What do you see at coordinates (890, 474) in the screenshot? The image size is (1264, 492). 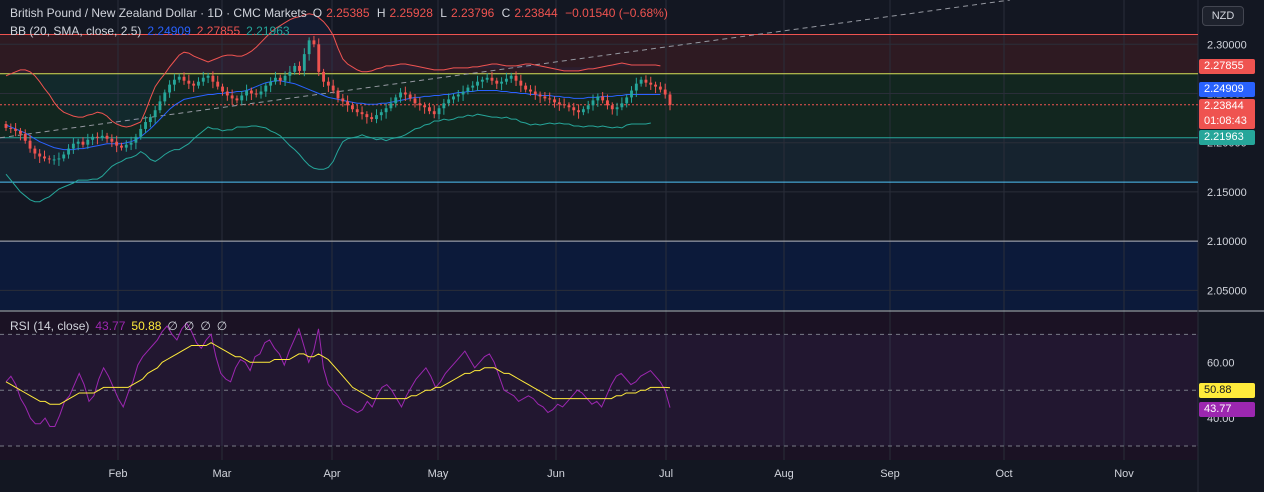 I see `time-axis-tick-label: Sep` at bounding box center [890, 474].